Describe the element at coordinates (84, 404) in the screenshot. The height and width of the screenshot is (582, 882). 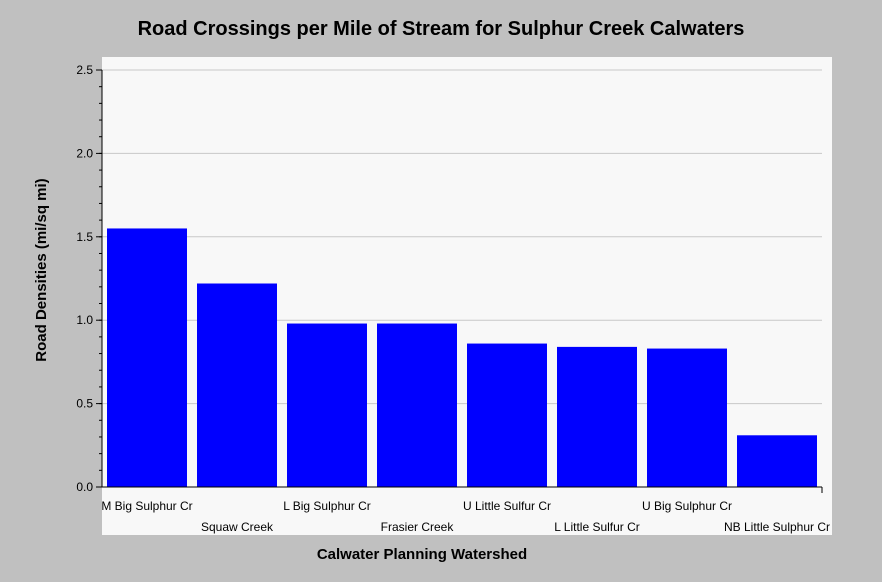
I see `y-tick-label: 0.5` at that location.